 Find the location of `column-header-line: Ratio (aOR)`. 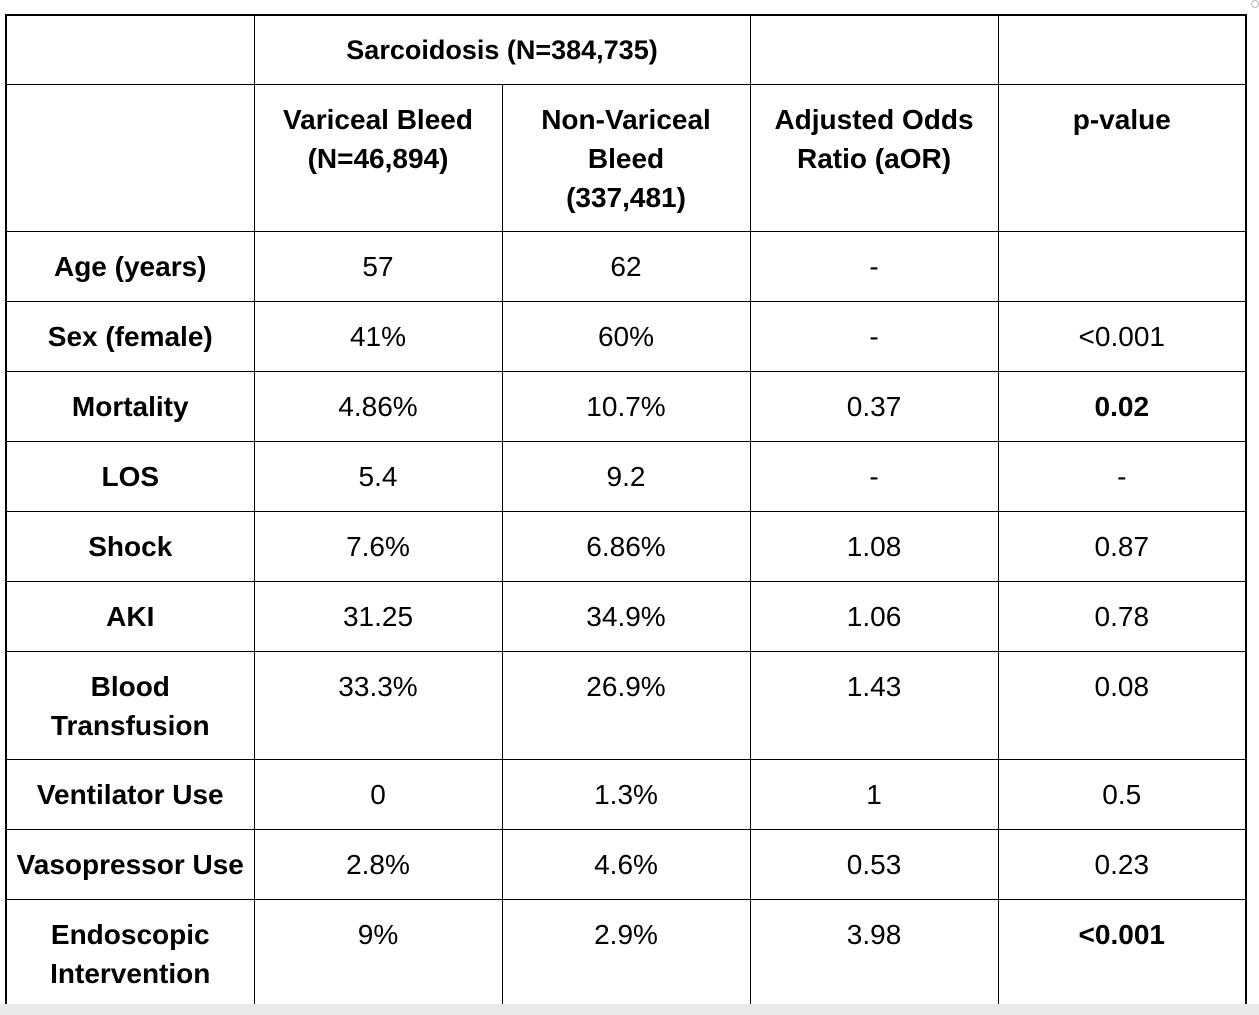

column-header-line: Ratio (aOR) is located at coordinates (874, 158).